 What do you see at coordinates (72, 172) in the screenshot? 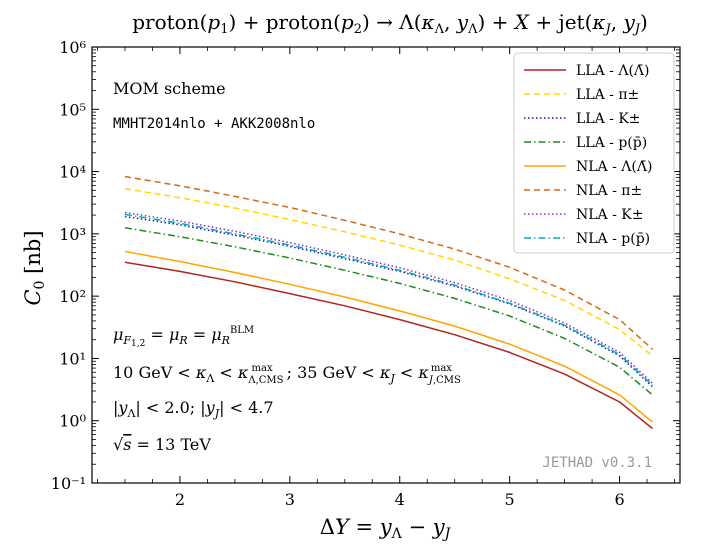
I see `y-tick-label: 10⁴` at bounding box center [72, 172].